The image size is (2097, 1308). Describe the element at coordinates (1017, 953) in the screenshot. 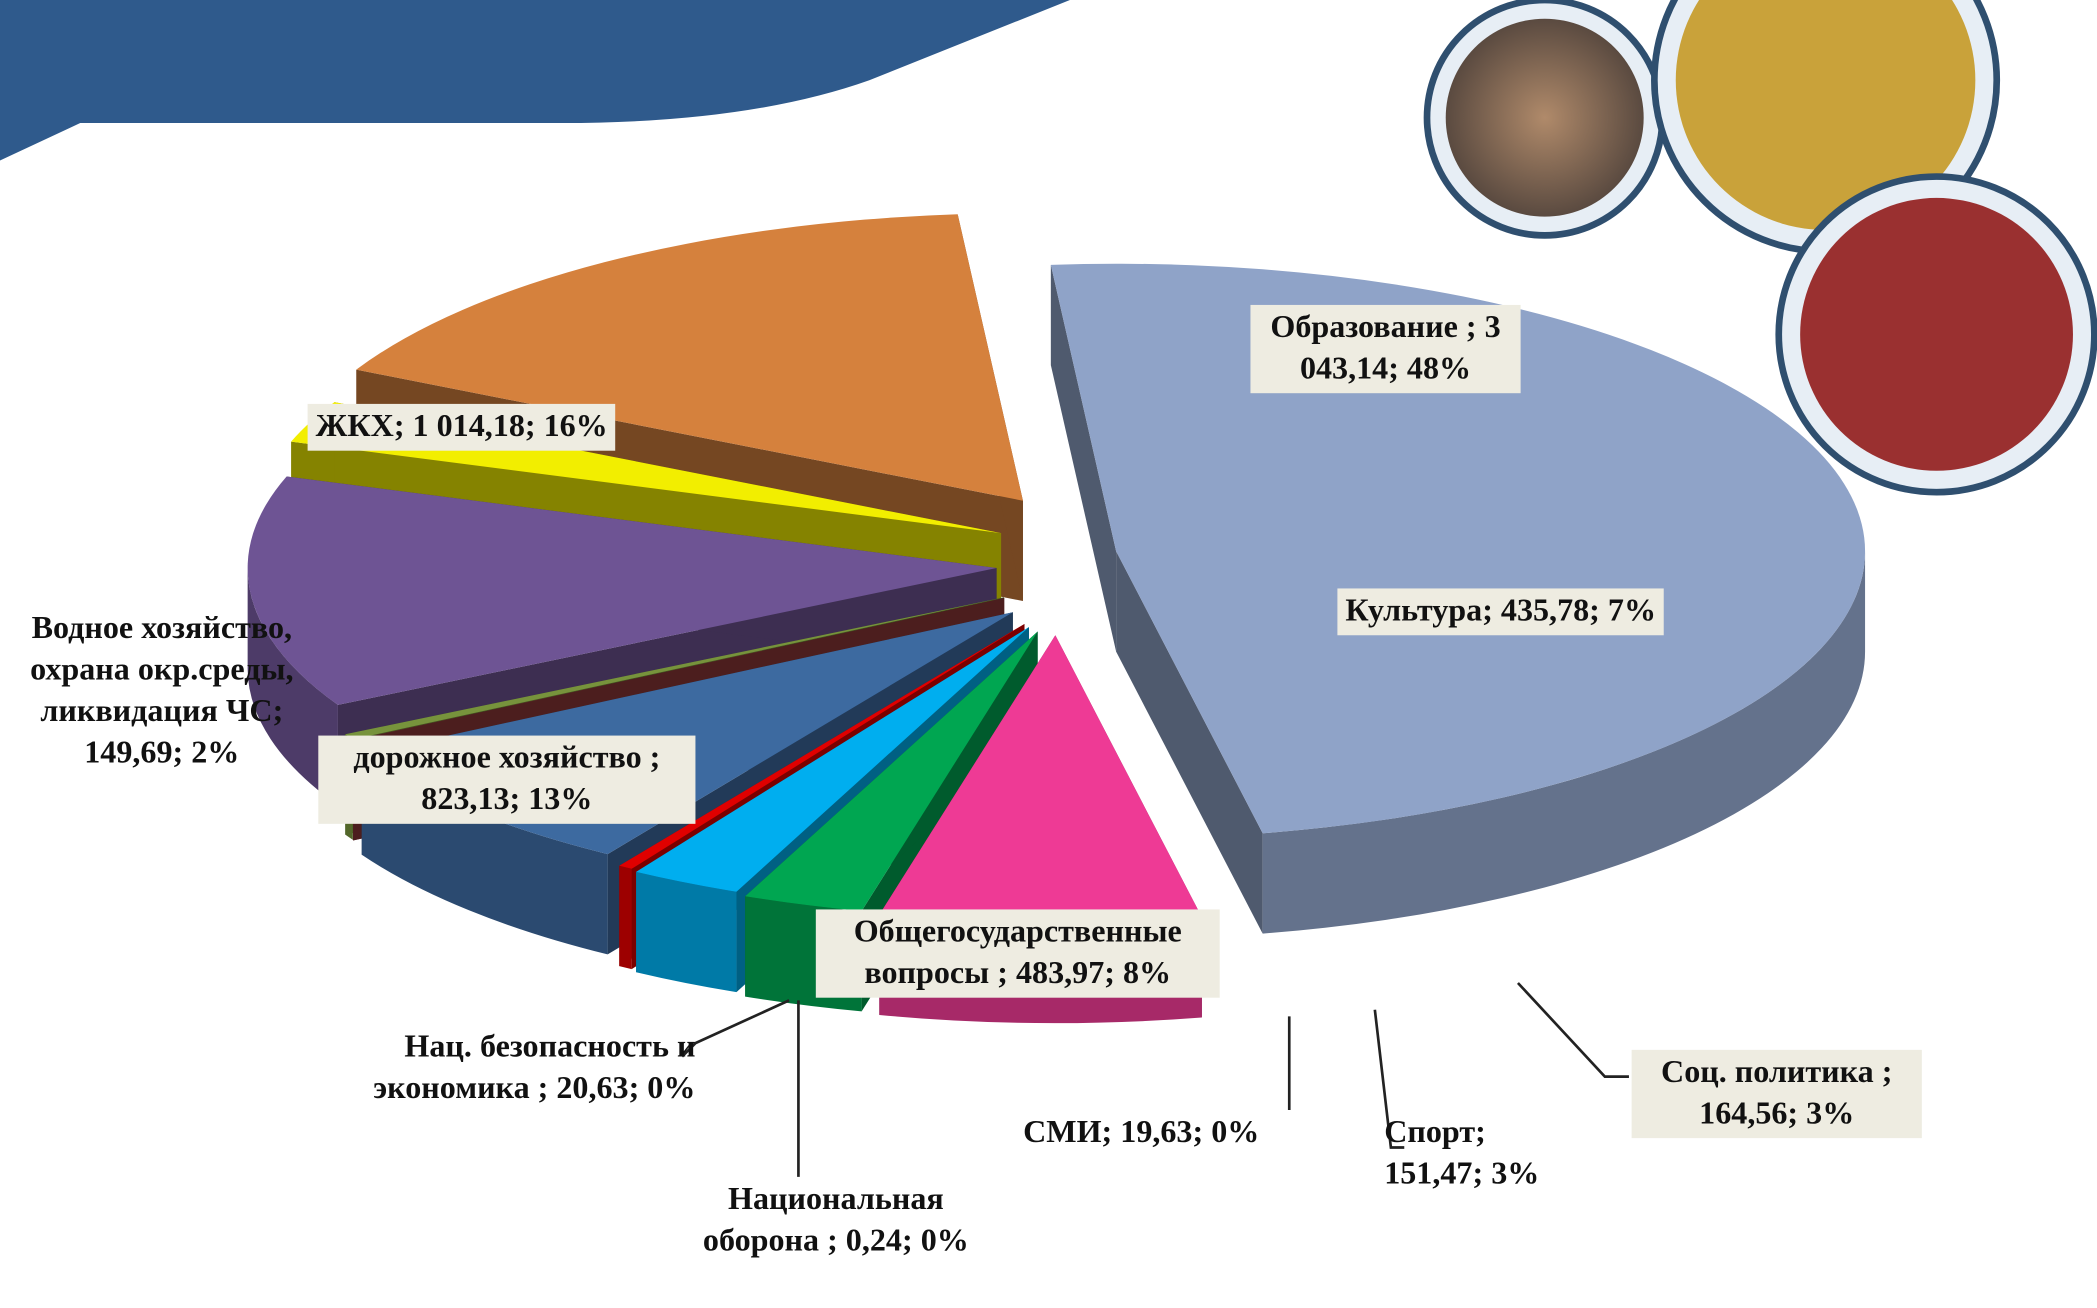

I see `slice-label: Общегосударственные вопросы ; 483,97; 8%` at that location.